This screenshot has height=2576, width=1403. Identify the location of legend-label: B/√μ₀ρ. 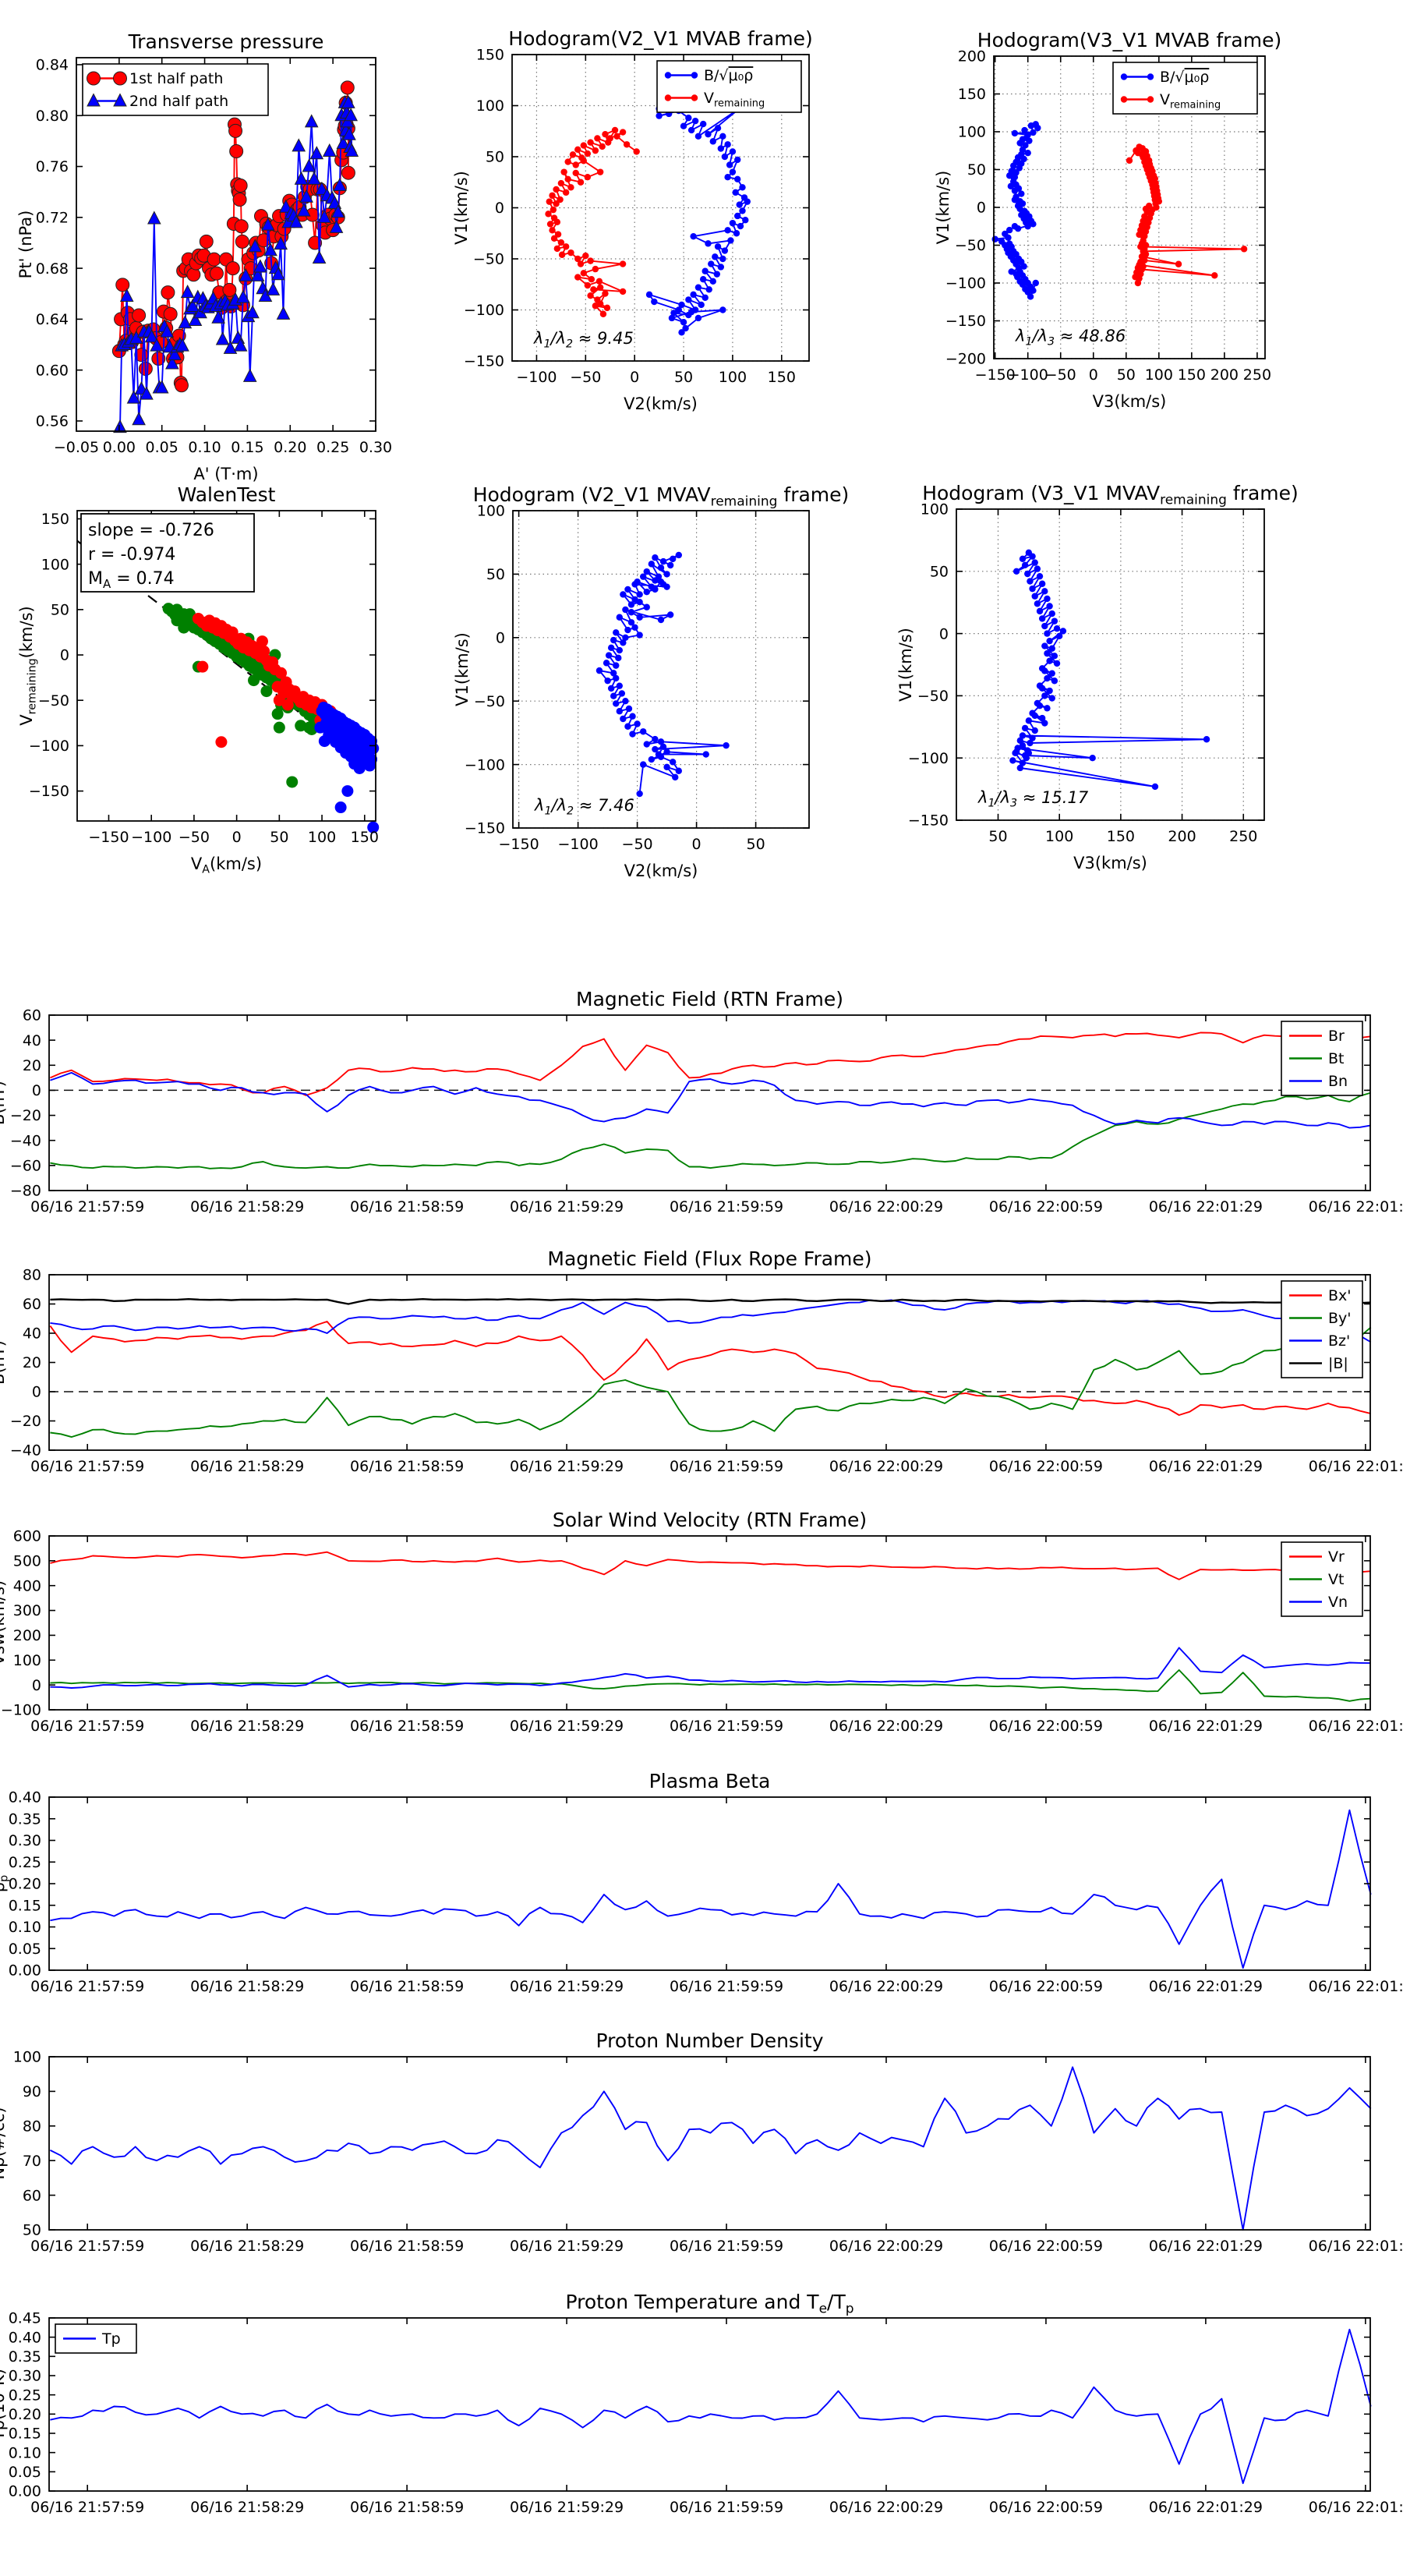
(1184, 77).